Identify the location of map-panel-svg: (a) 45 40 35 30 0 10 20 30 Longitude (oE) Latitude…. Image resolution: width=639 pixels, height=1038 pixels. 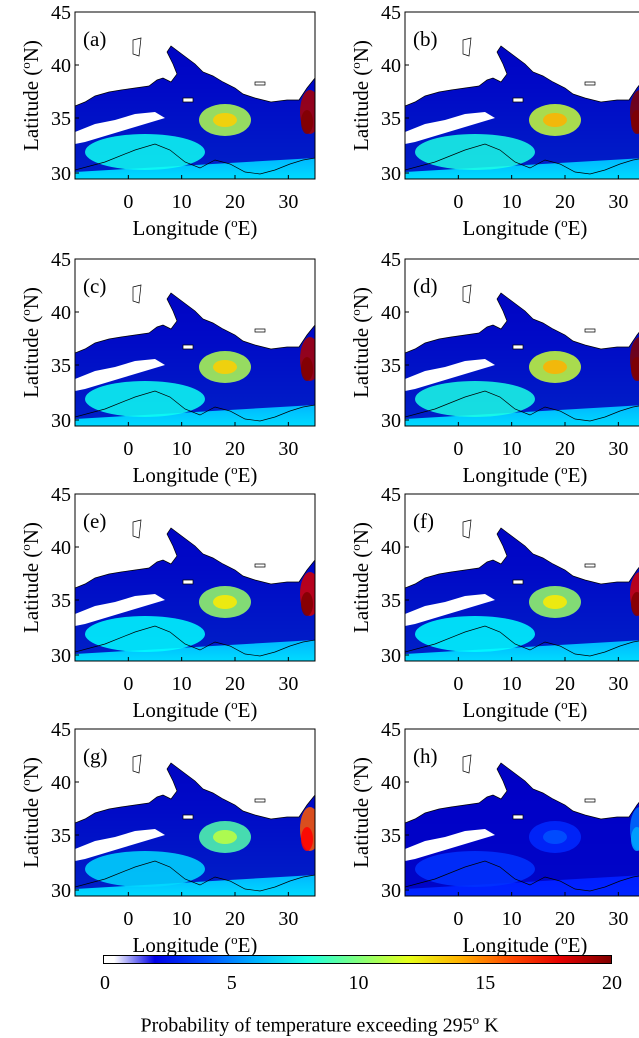
(167, 121).